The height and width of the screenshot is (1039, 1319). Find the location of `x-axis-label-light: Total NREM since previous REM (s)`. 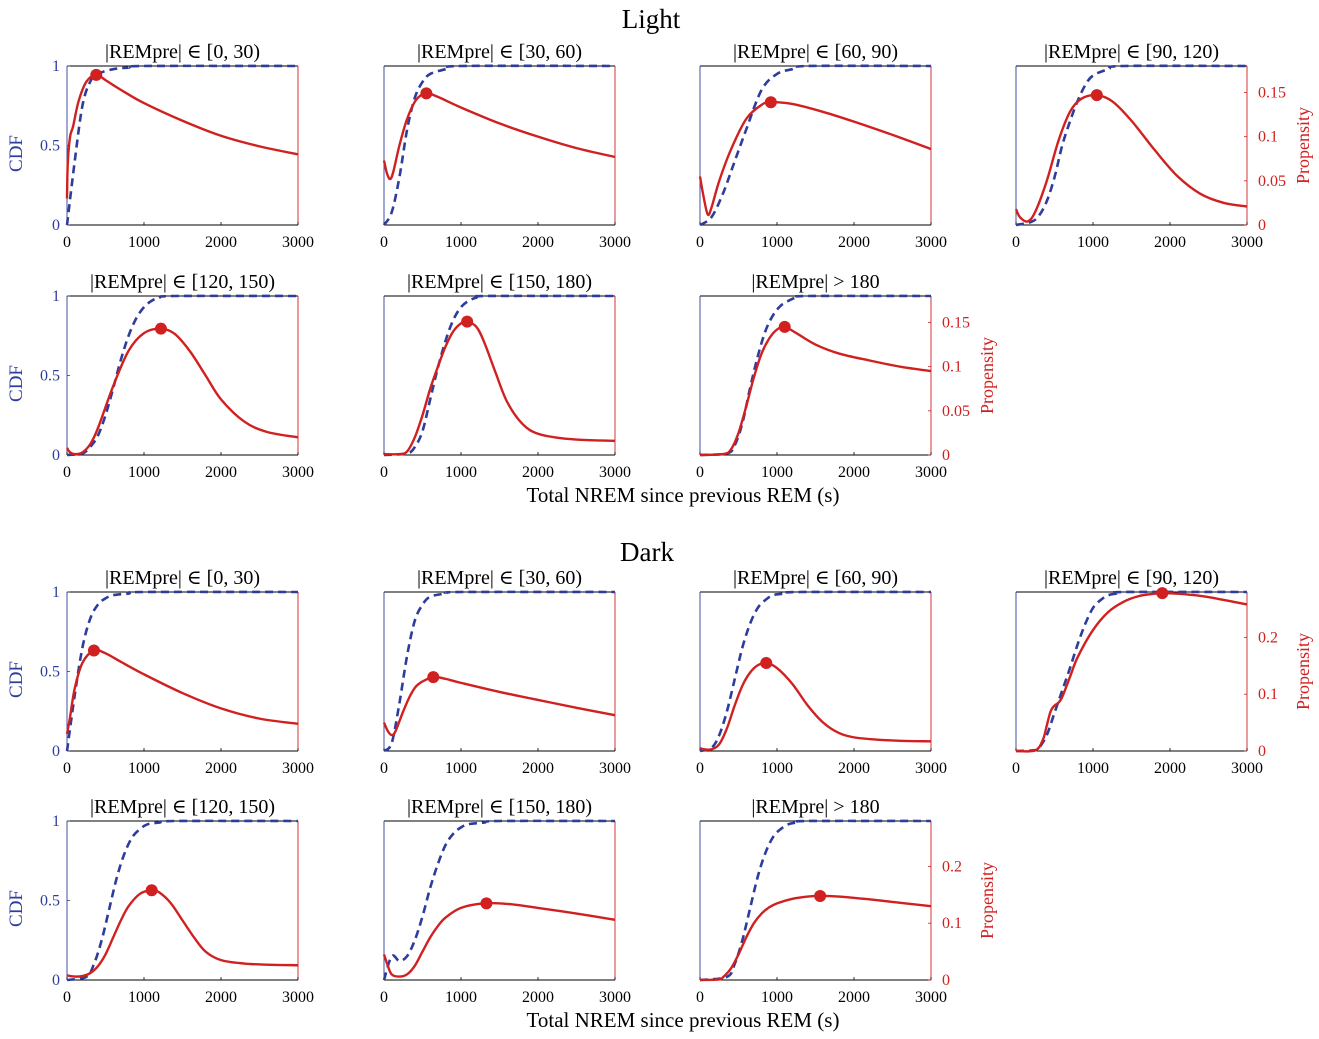

x-axis-label-light: Total NREM since previous REM (s) is located at coordinates (683, 495).